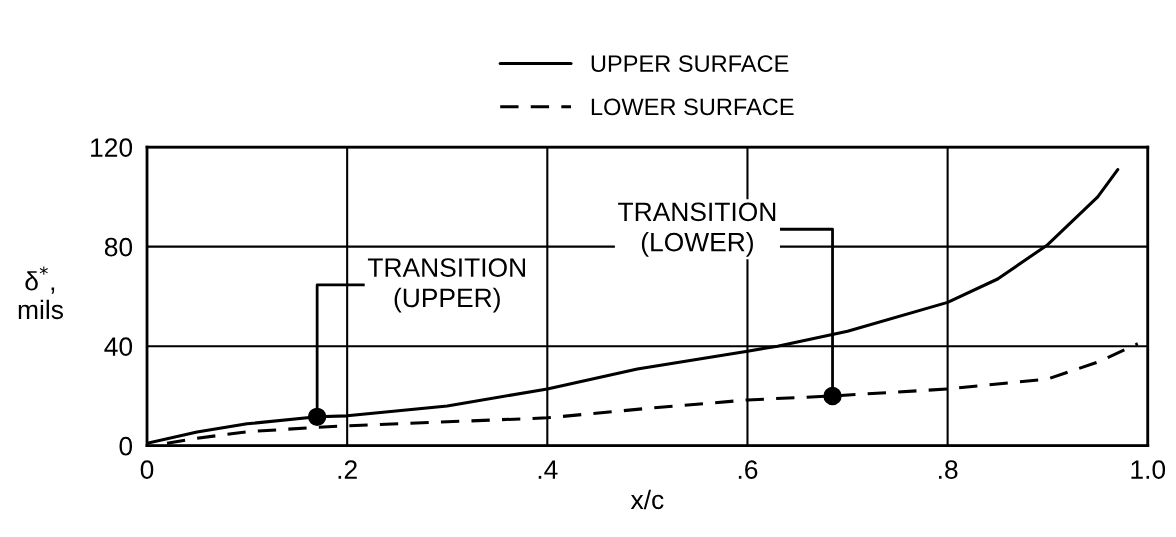 Image resolution: width=1176 pixels, height=537 pixels. What do you see at coordinates (1148, 469) in the screenshot?
I see `x-tick-label: 1.0` at bounding box center [1148, 469].